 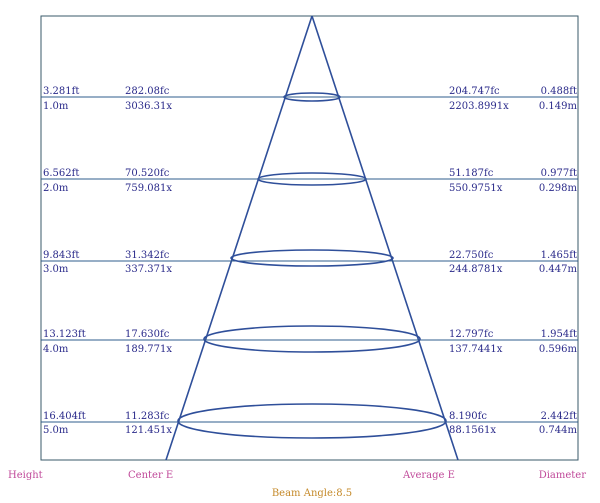 I want to click on height-m-label: 4.0m, so click(x=56, y=349).